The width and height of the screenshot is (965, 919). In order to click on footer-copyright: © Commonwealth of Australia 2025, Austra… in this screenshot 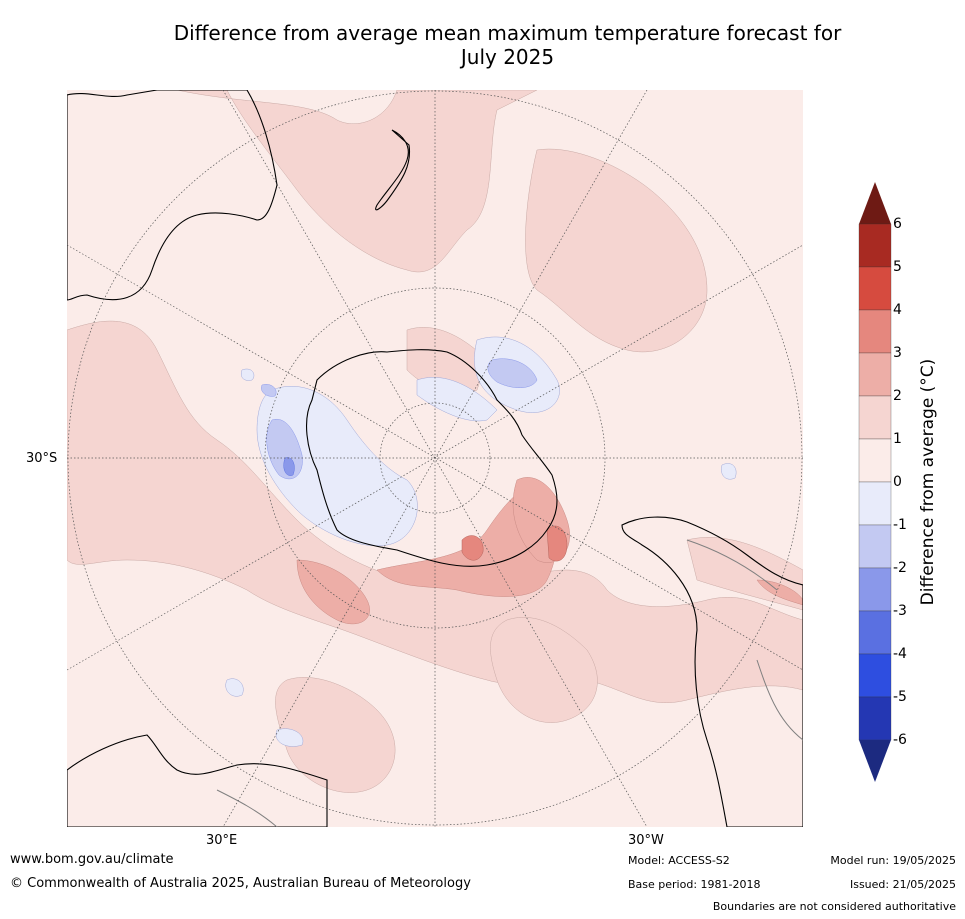, I will do `click(240, 883)`.